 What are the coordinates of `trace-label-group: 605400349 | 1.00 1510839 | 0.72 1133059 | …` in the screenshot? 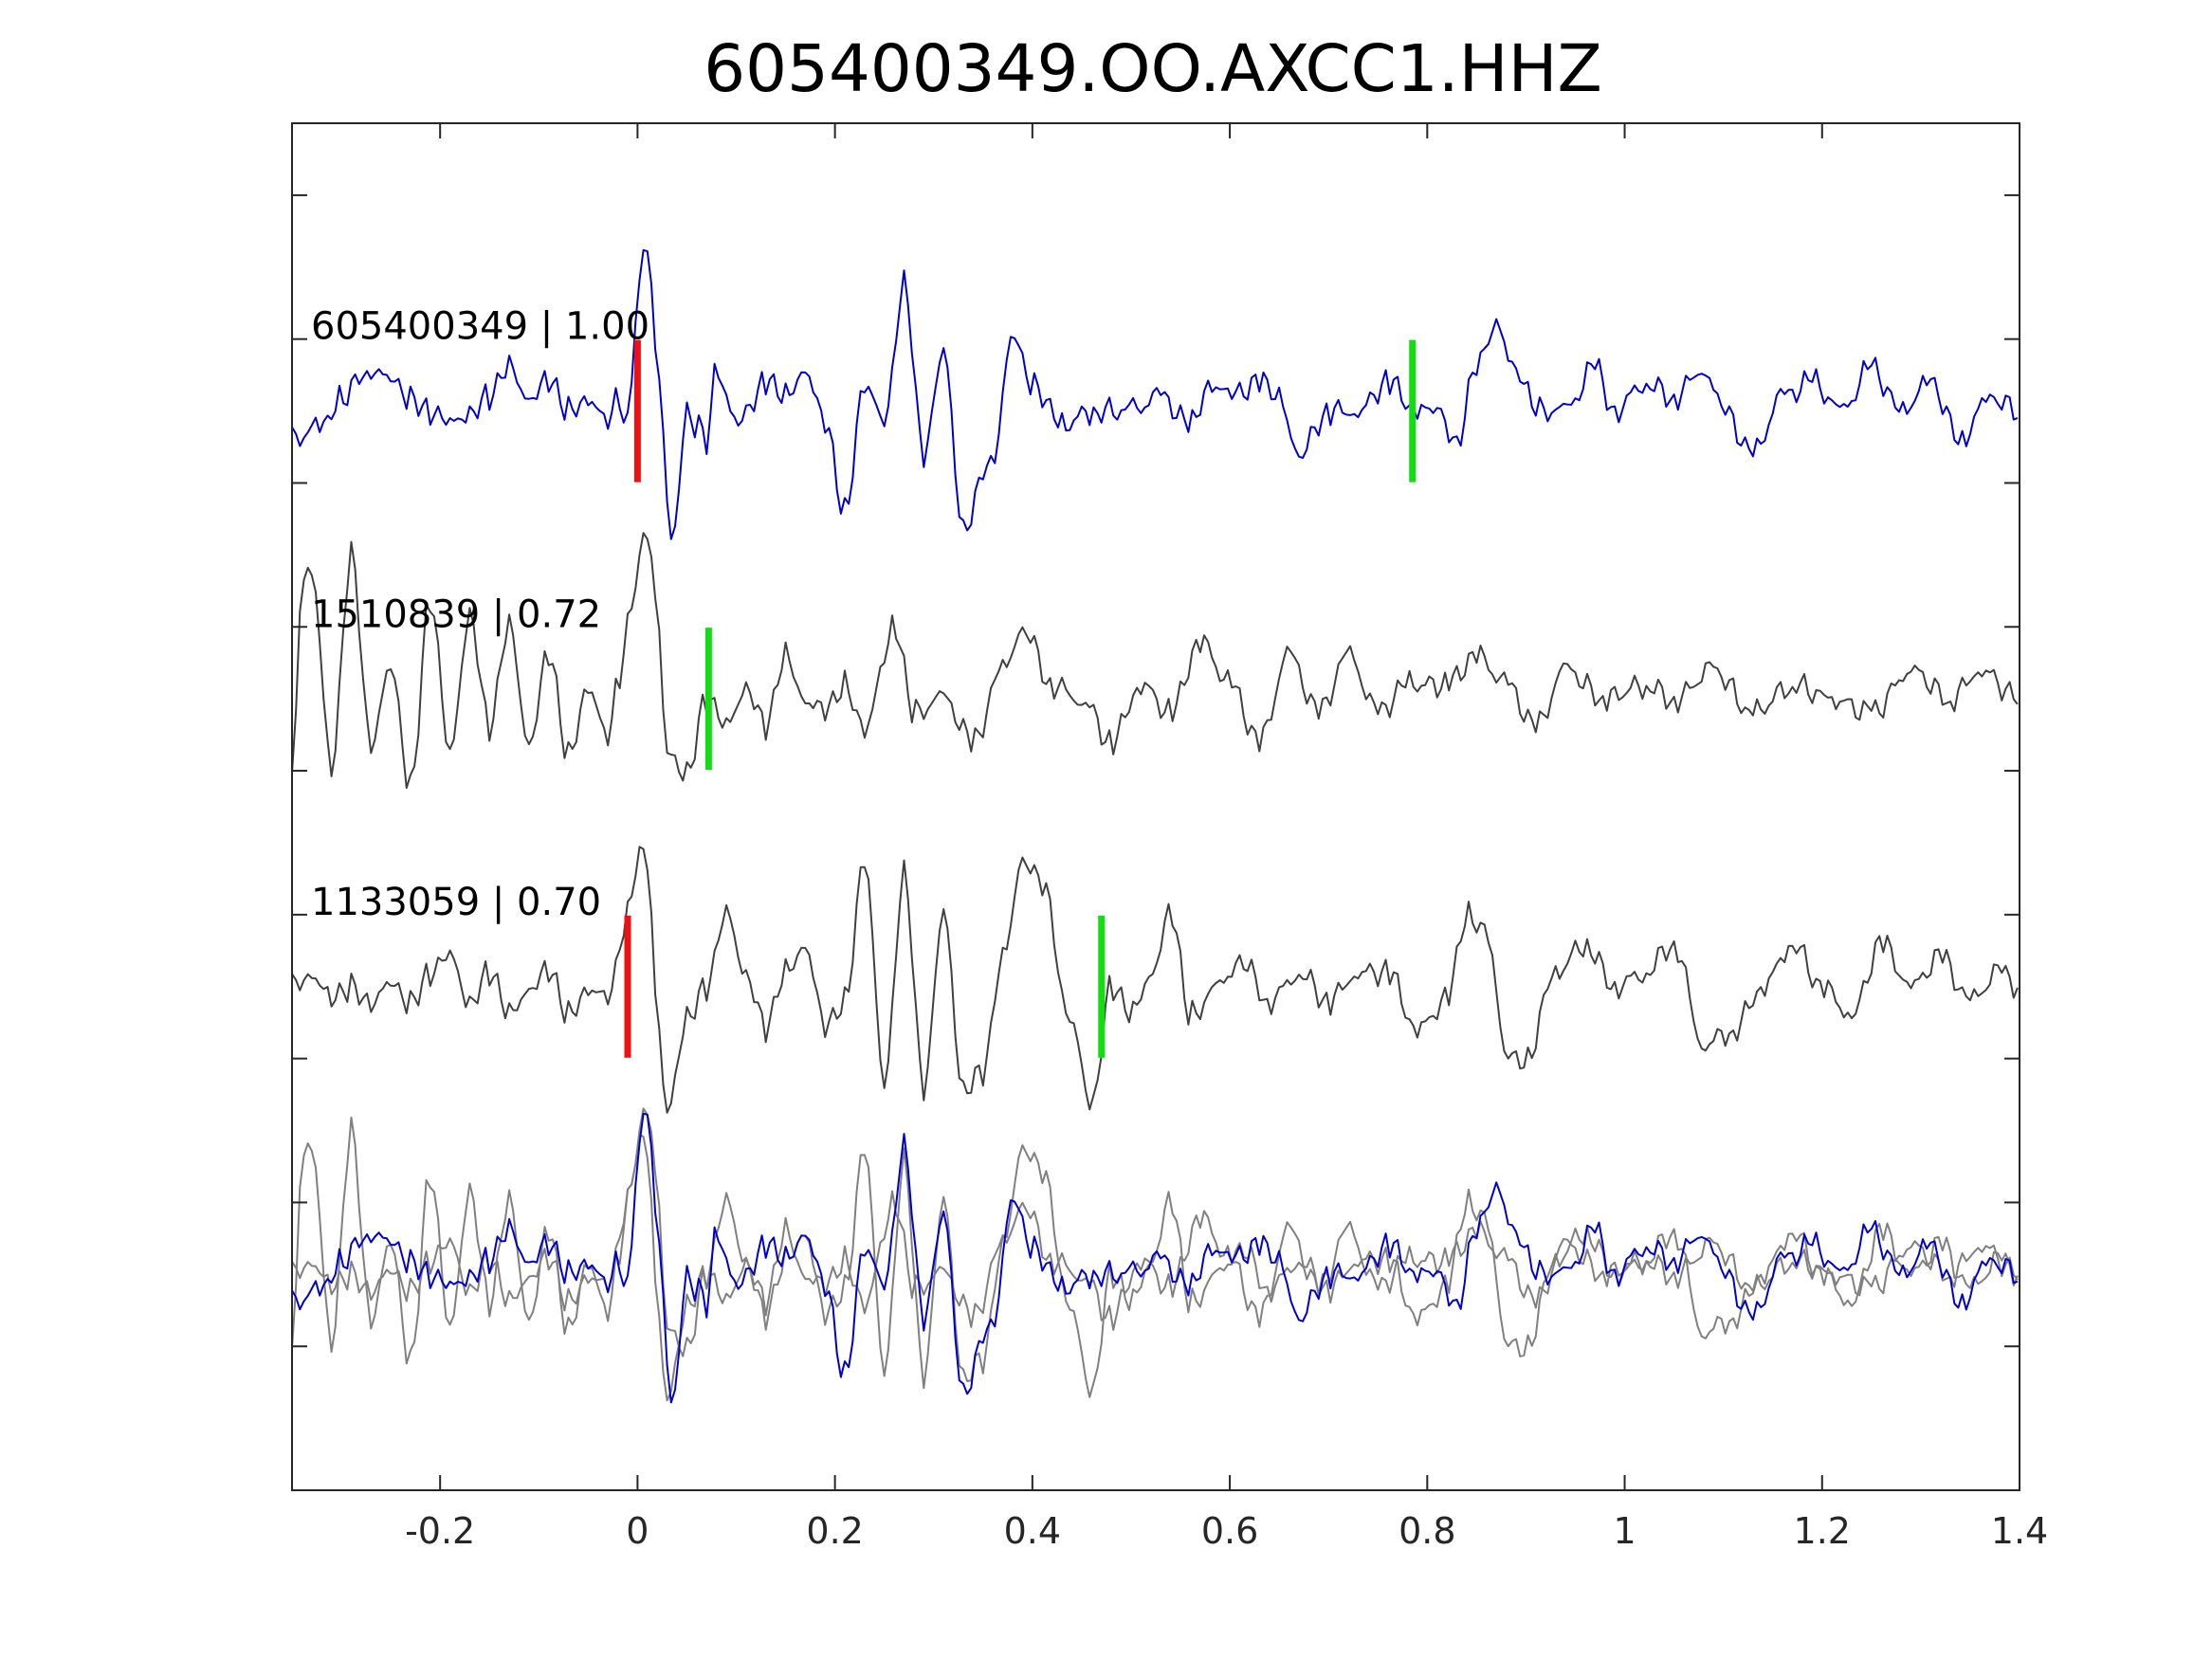 It's located at (480, 614).